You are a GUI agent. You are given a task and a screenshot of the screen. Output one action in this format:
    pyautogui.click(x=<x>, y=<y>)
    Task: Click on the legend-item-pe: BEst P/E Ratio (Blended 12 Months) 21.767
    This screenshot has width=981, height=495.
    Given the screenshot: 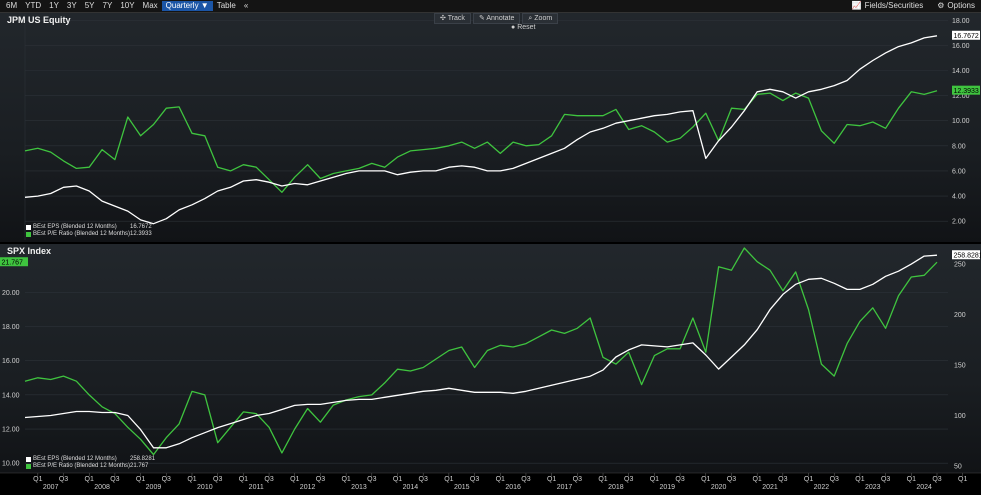 What is the action you would take?
    pyautogui.click(x=87, y=466)
    